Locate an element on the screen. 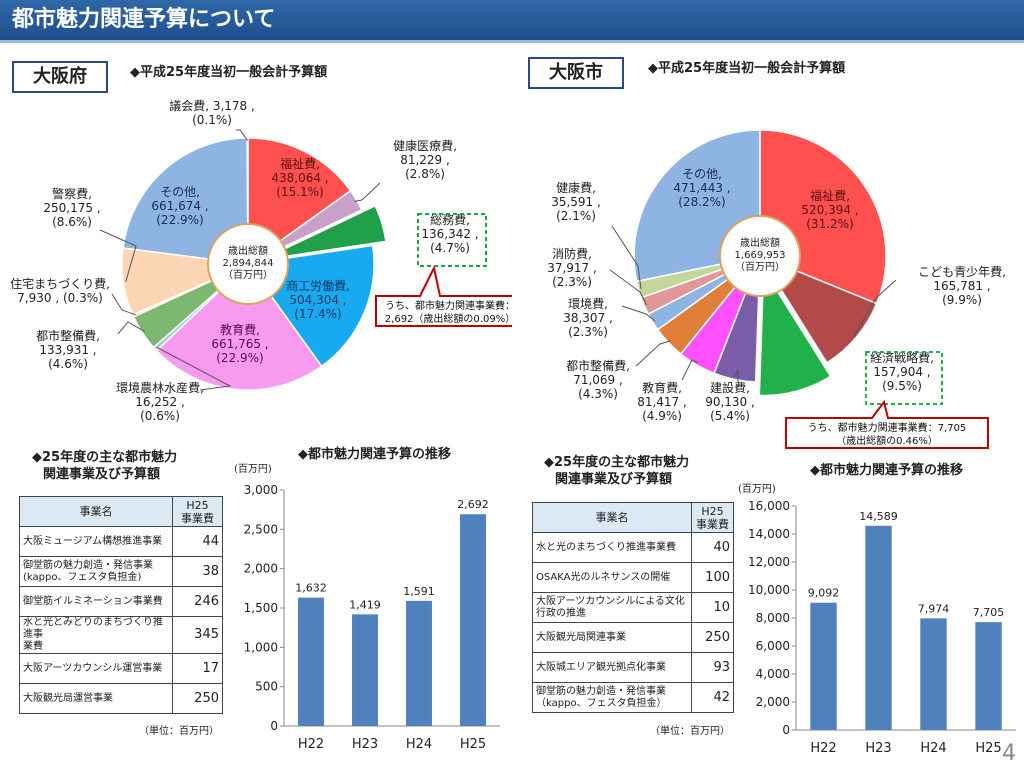  pie-slice-label-line: その他, is located at coordinates (702, 174).